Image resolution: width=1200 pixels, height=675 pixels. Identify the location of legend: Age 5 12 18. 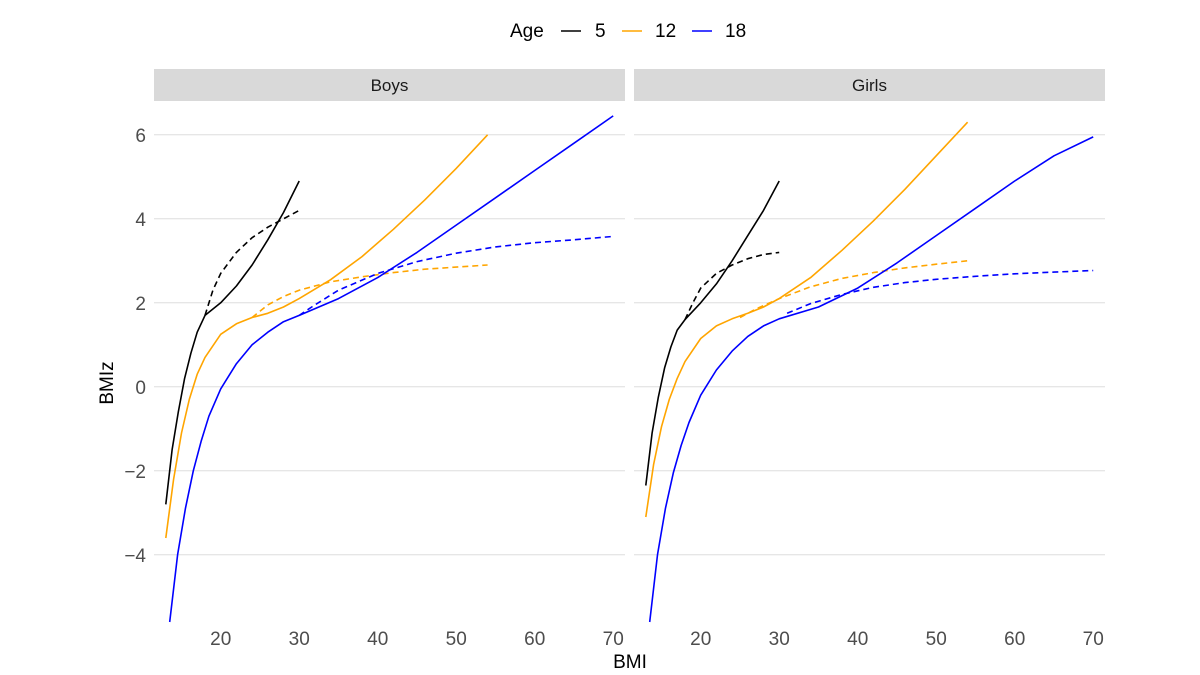
(628, 31).